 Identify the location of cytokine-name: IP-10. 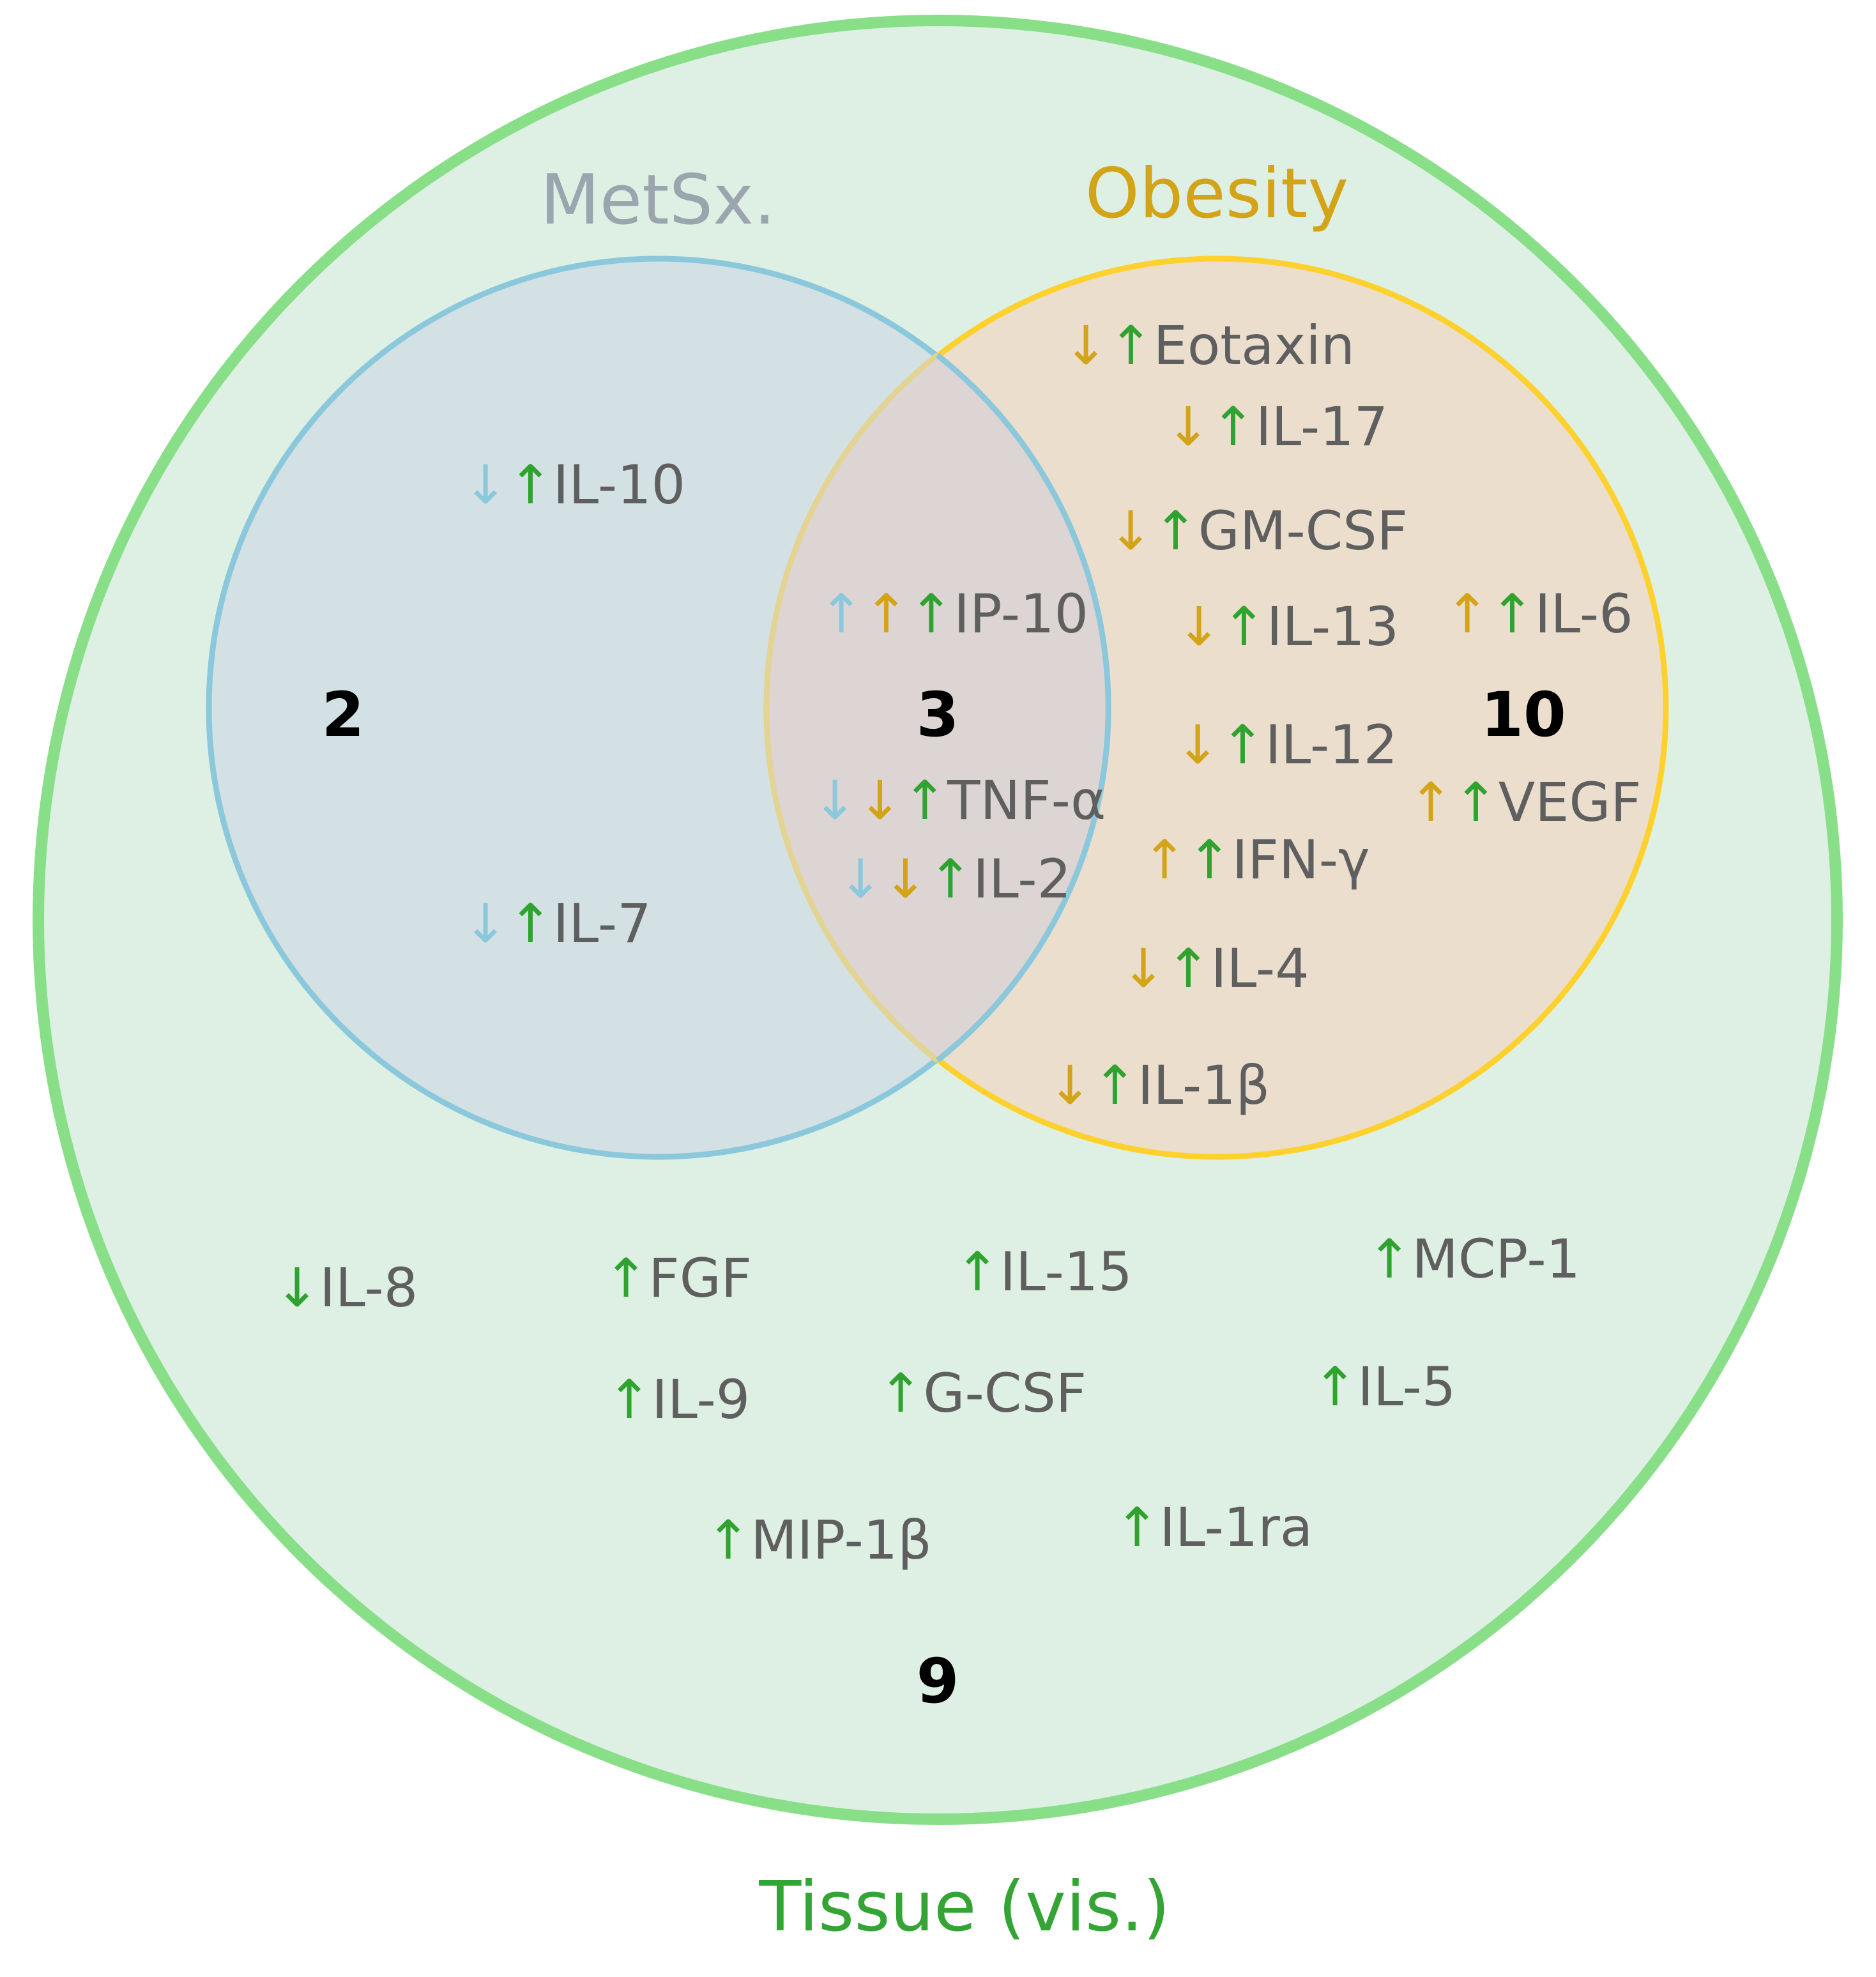
(1021, 614).